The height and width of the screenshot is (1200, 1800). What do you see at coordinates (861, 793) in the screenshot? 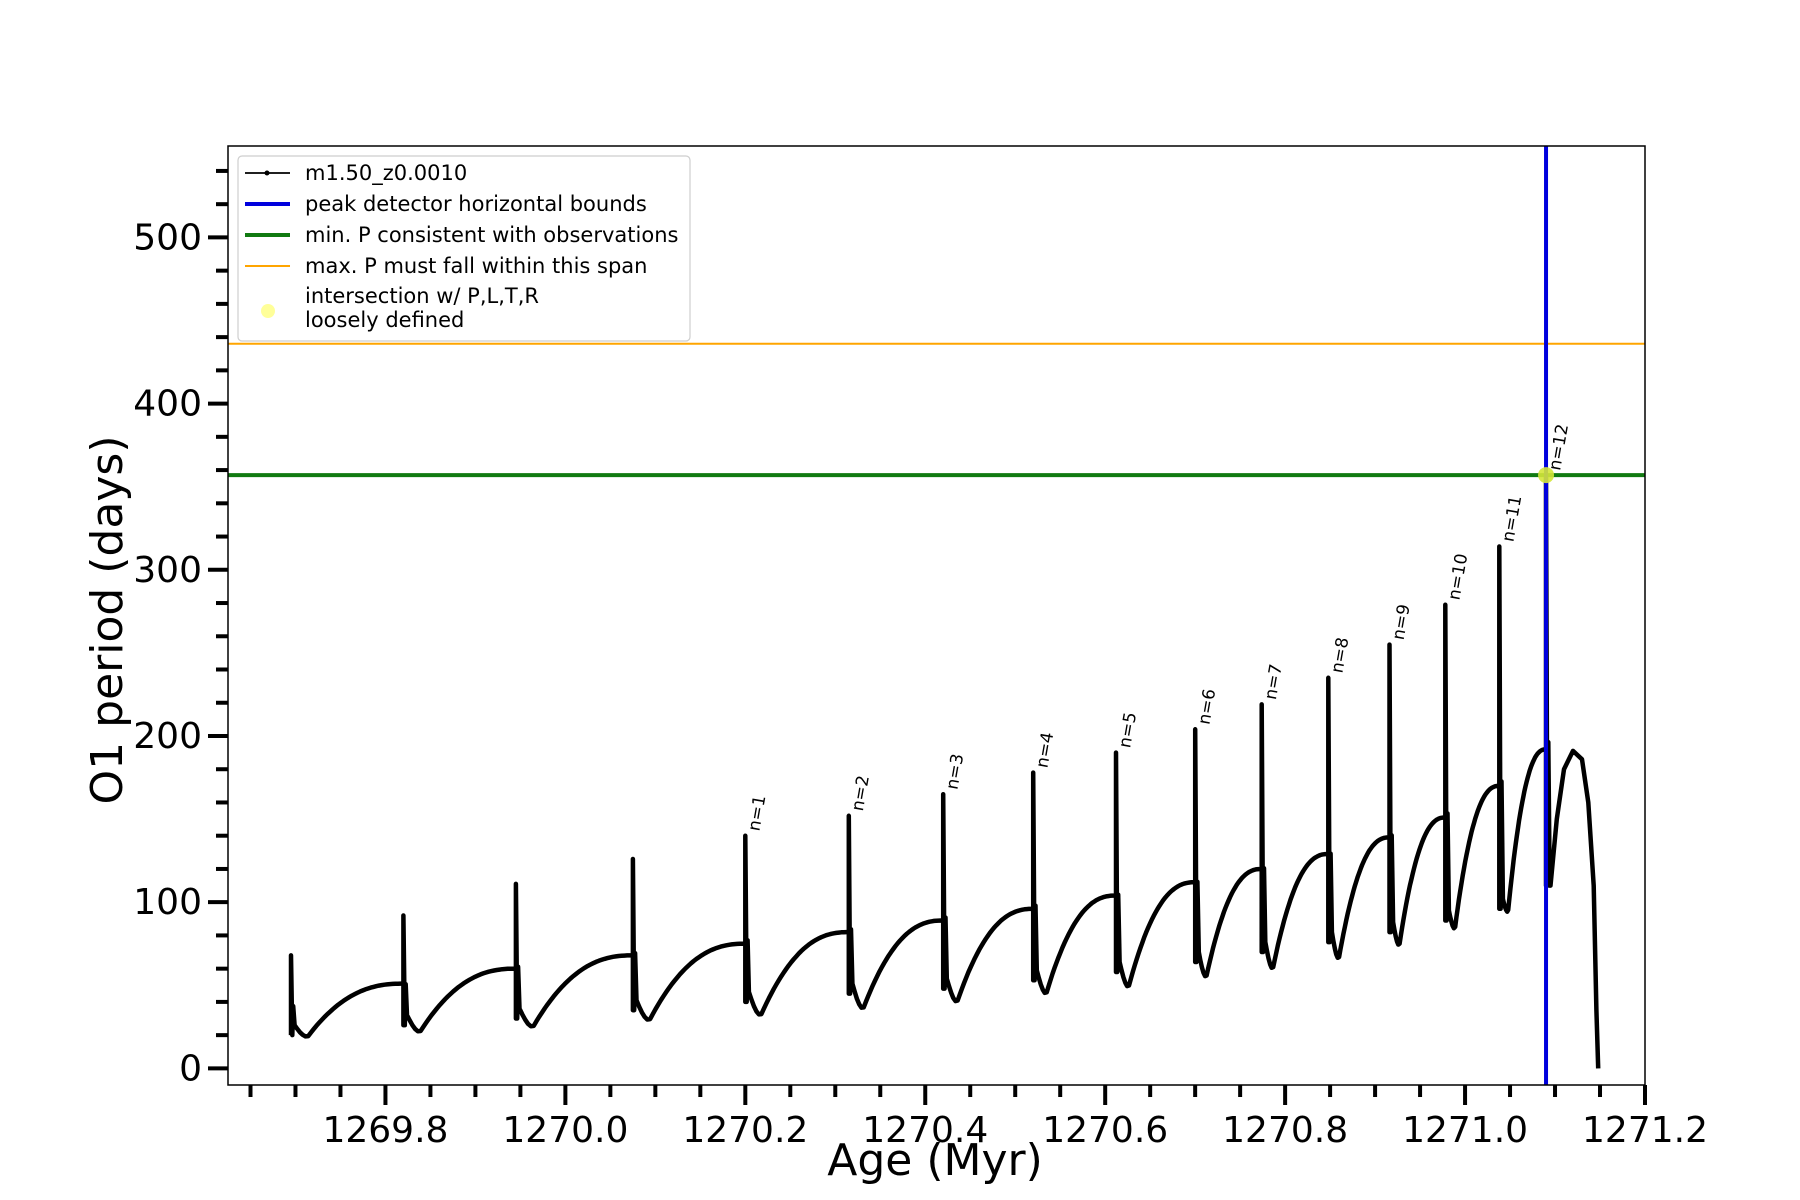
I see `peak-label-2: n=2` at bounding box center [861, 793].